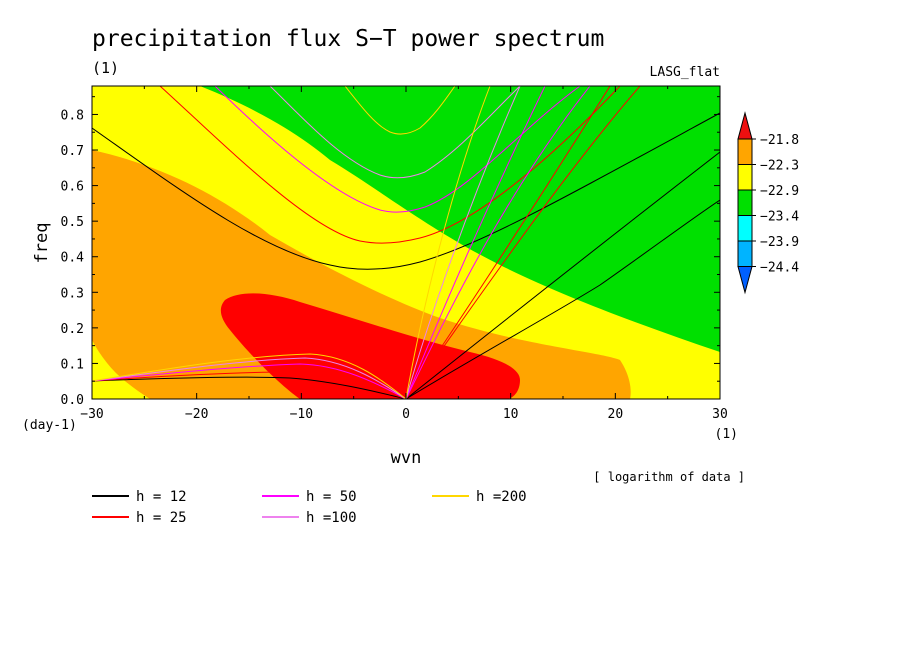 Image resolution: width=904 pixels, height=654 pixels. Describe the element at coordinates (779, 166) in the screenshot. I see `colorbar-label: −22.3` at that location.